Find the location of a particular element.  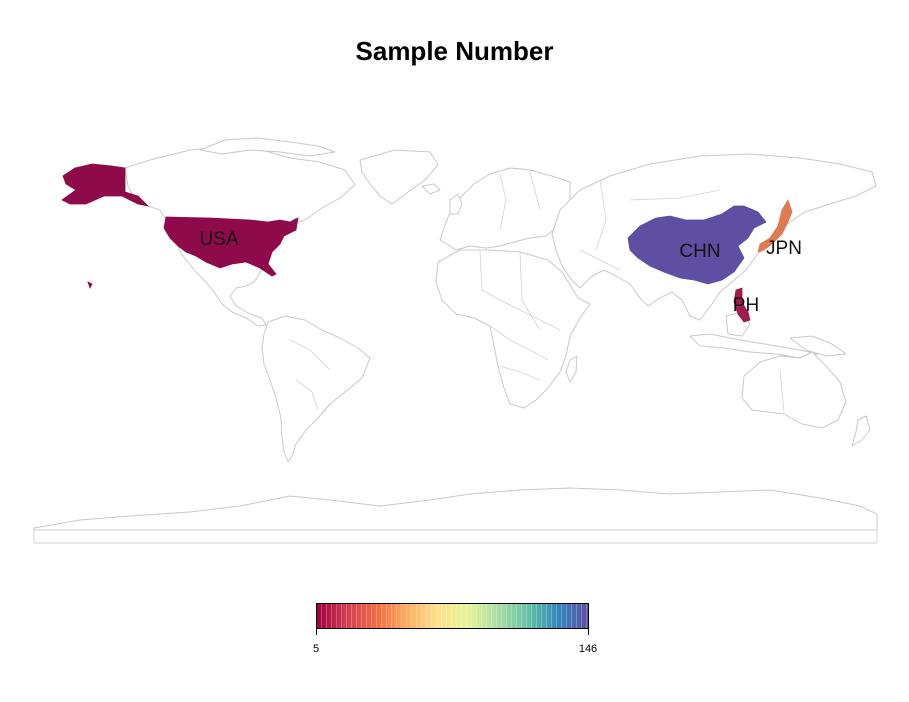

label-philippines: PH is located at coordinates (746, 305).